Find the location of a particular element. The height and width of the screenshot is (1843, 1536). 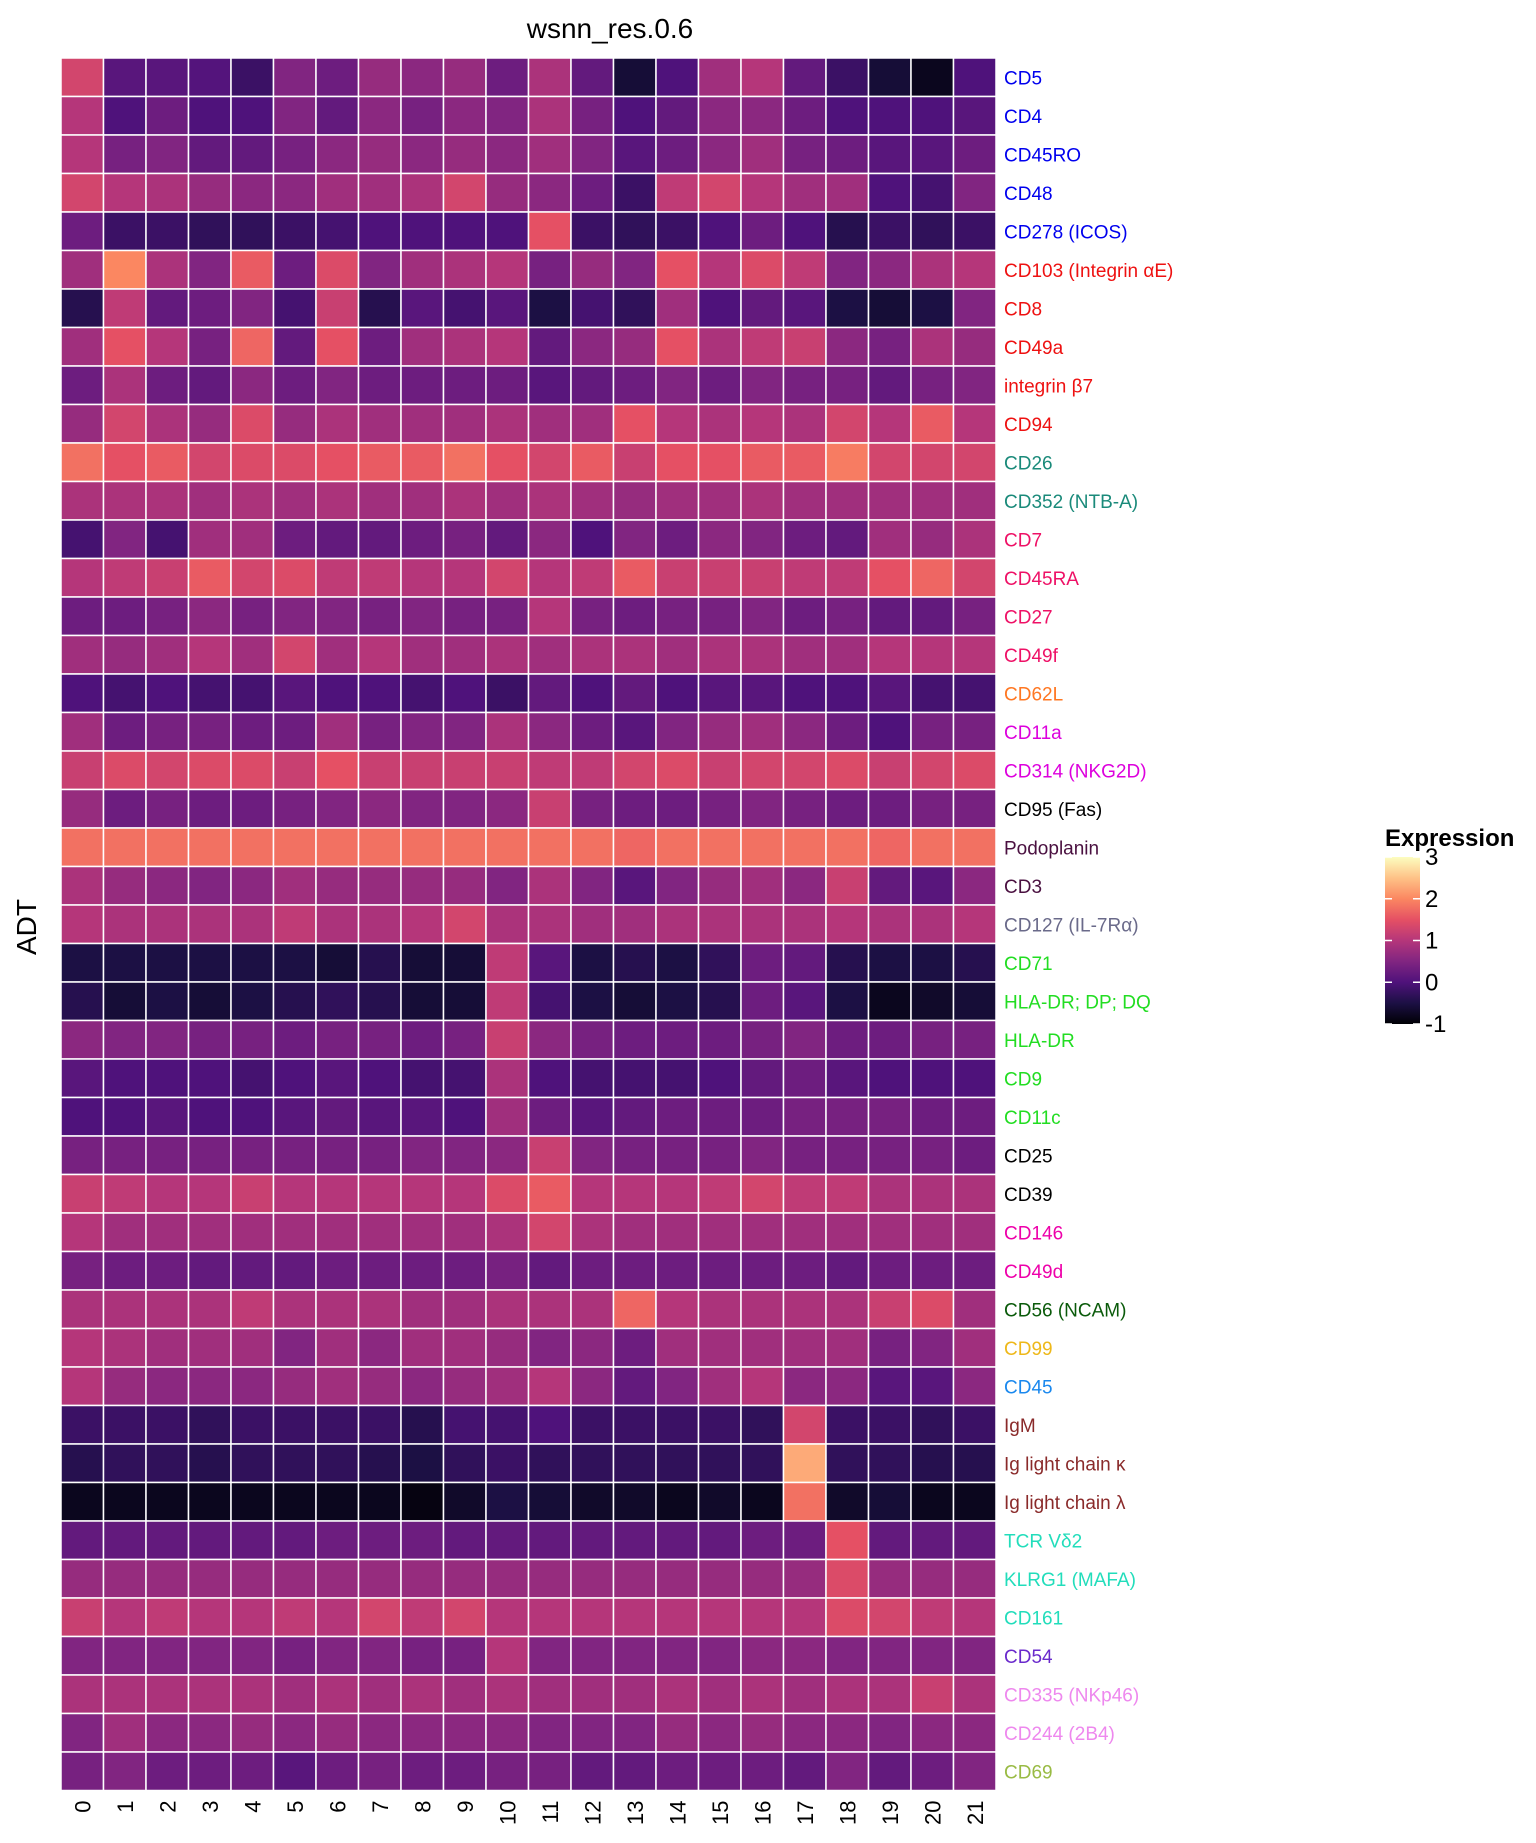

legend-tick-label: 3 is located at coordinates (1431, 857).